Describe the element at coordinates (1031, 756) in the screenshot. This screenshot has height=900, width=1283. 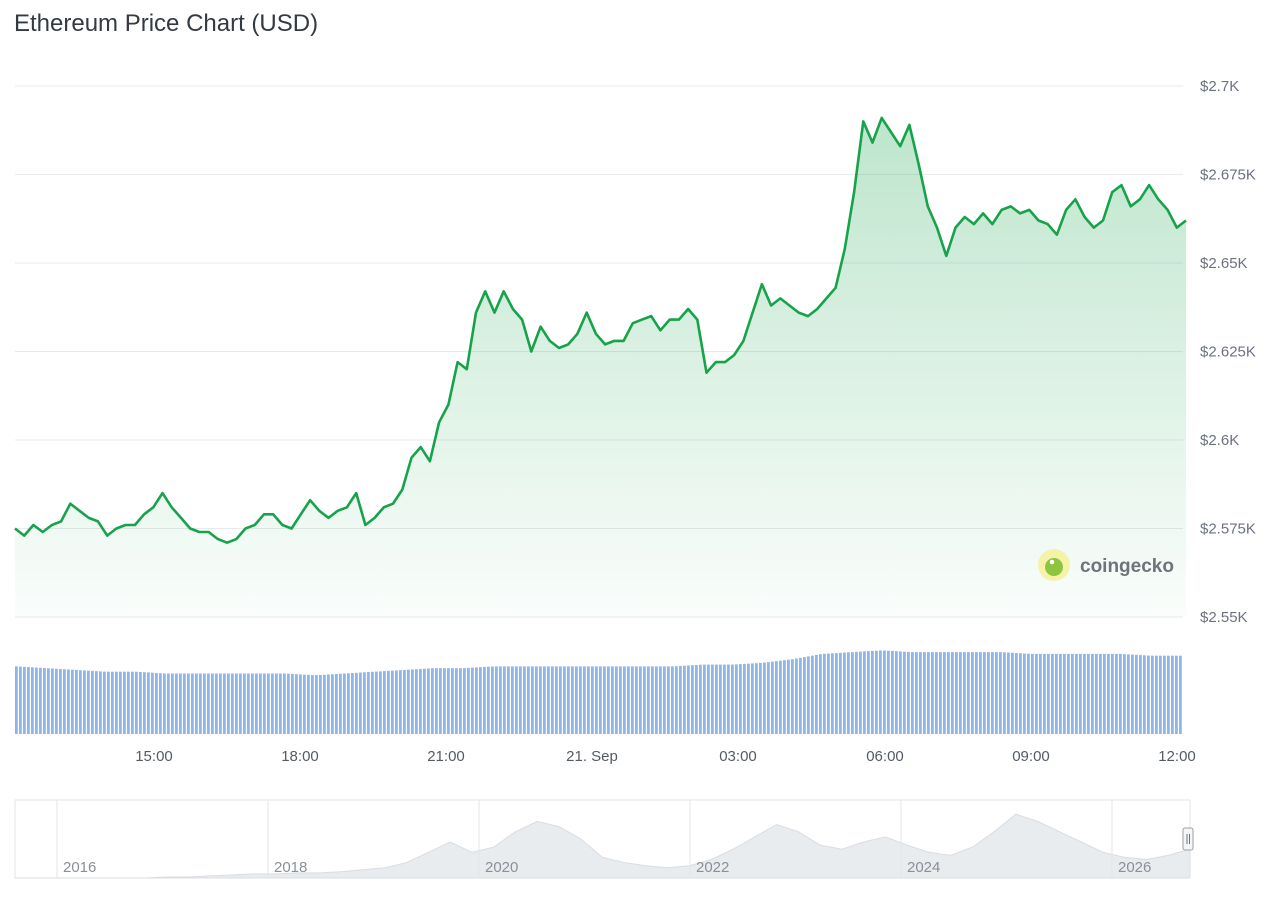
I see `x-tick-label: 09:00` at that location.